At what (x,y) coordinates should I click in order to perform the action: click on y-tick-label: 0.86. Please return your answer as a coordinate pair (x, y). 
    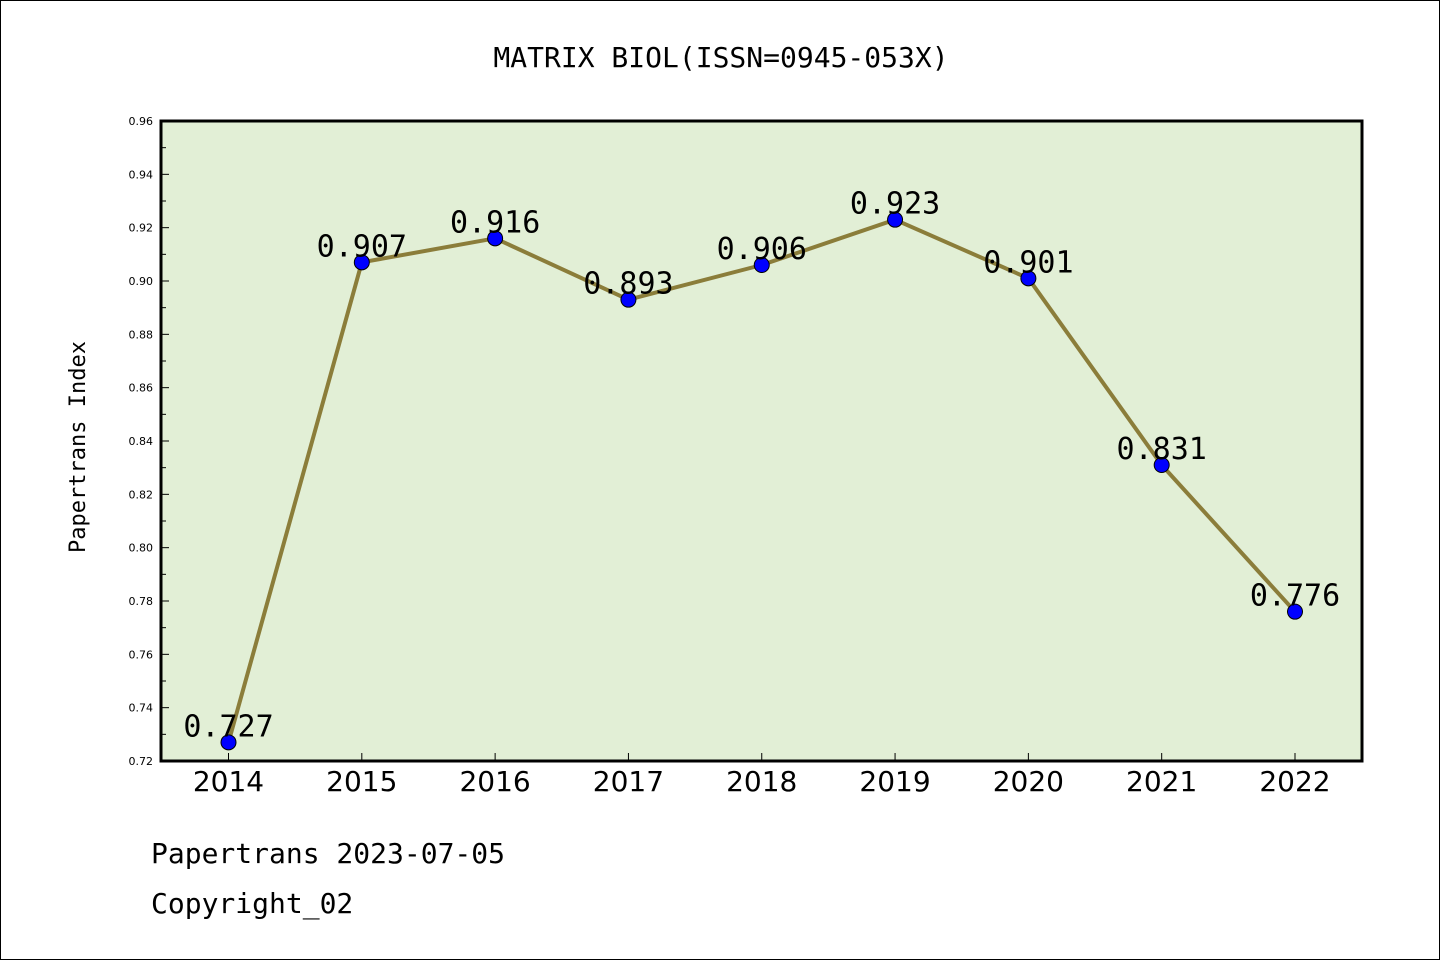
    Looking at the image, I should click on (141, 388).